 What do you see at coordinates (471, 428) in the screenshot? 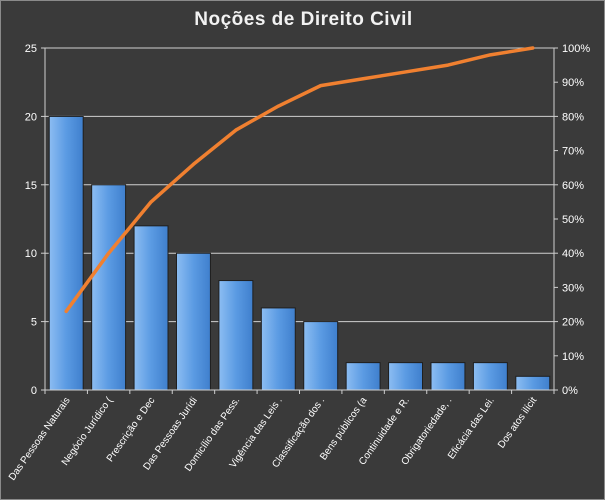
I see `x-tick-label: Eficácia das Lei.` at bounding box center [471, 428].